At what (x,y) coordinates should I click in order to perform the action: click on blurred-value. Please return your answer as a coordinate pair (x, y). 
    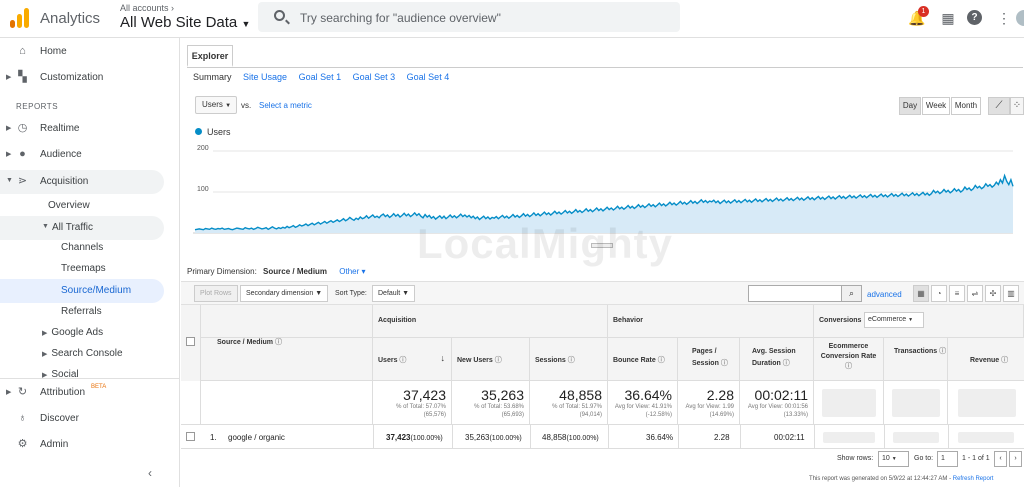
    Looking at the image, I should click on (987, 403).